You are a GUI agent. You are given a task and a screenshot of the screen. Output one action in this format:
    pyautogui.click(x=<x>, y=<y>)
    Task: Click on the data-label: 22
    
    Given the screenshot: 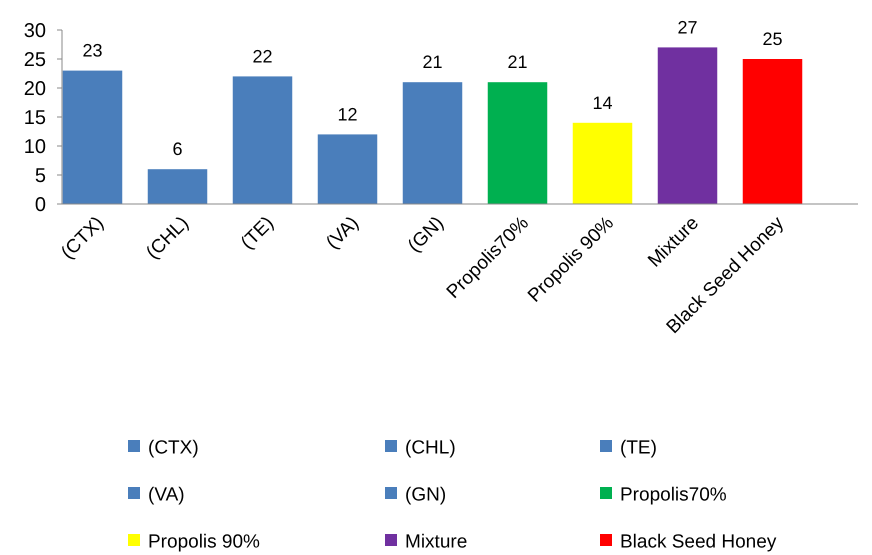 What is the action you would take?
    pyautogui.click(x=262, y=56)
    